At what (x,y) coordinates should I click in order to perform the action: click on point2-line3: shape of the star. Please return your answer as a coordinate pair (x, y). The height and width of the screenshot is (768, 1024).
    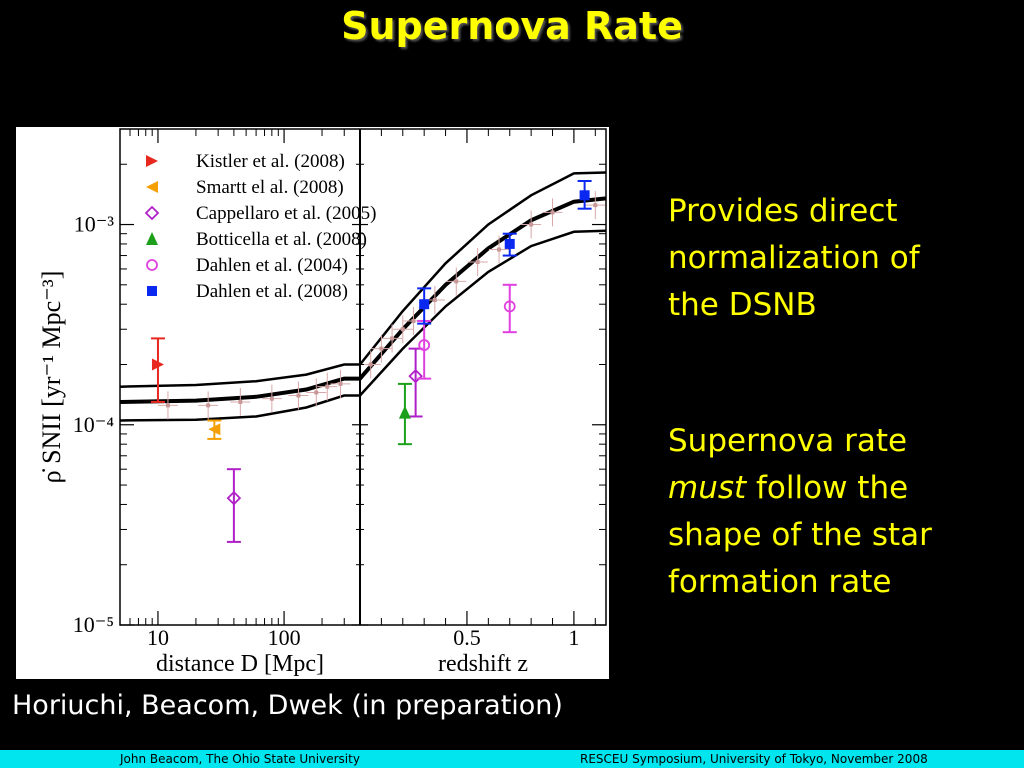
    Looking at the image, I should click on (800, 535).